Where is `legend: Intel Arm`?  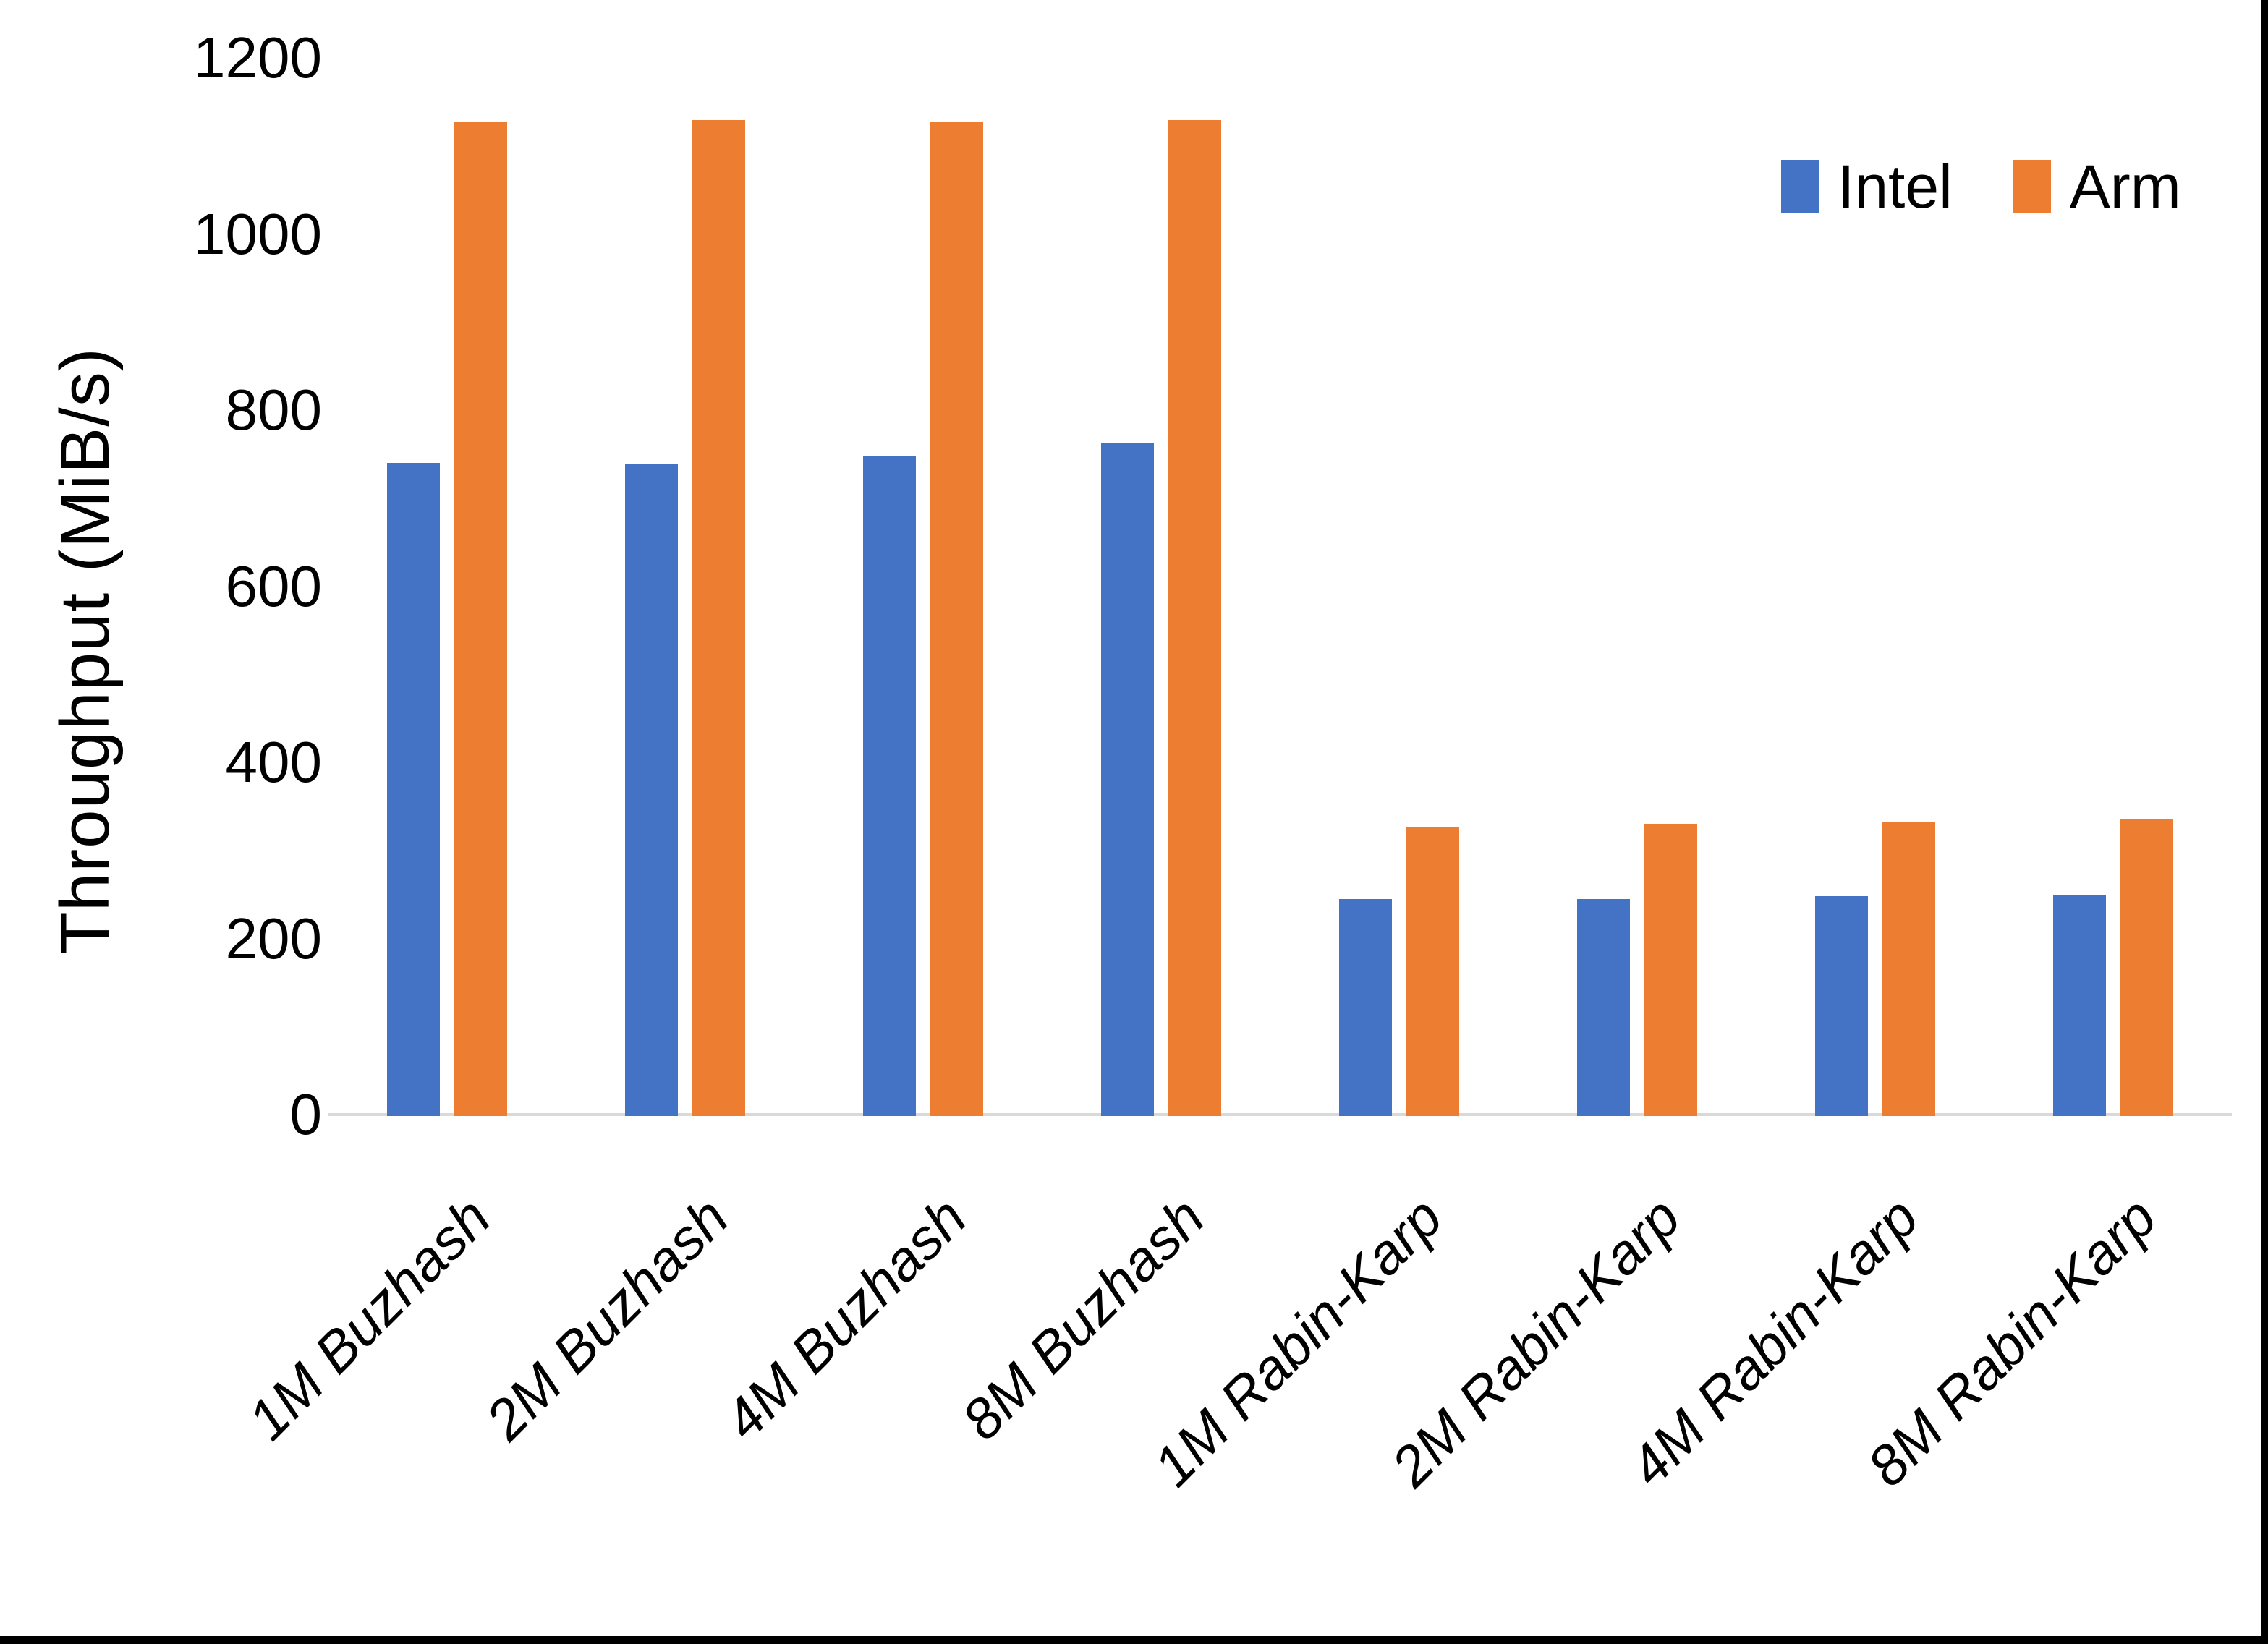 legend: Intel Arm is located at coordinates (1981, 186).